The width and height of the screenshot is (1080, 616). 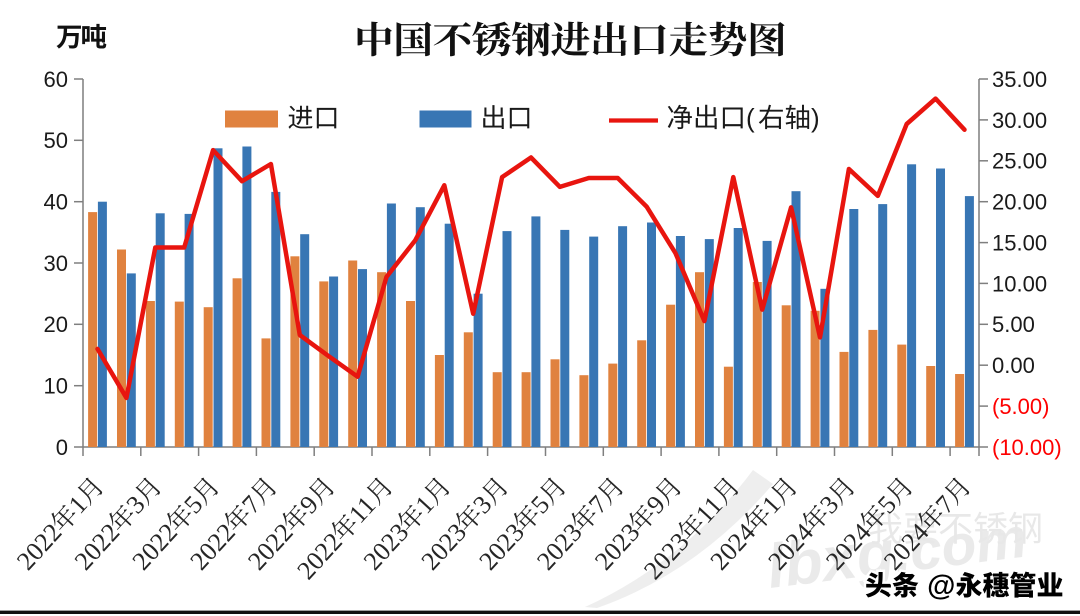 What do you see at coordinates (1019, 161) in the screenshot?
I see `svg-text: 25.00` at bounding box center [1019, 161].